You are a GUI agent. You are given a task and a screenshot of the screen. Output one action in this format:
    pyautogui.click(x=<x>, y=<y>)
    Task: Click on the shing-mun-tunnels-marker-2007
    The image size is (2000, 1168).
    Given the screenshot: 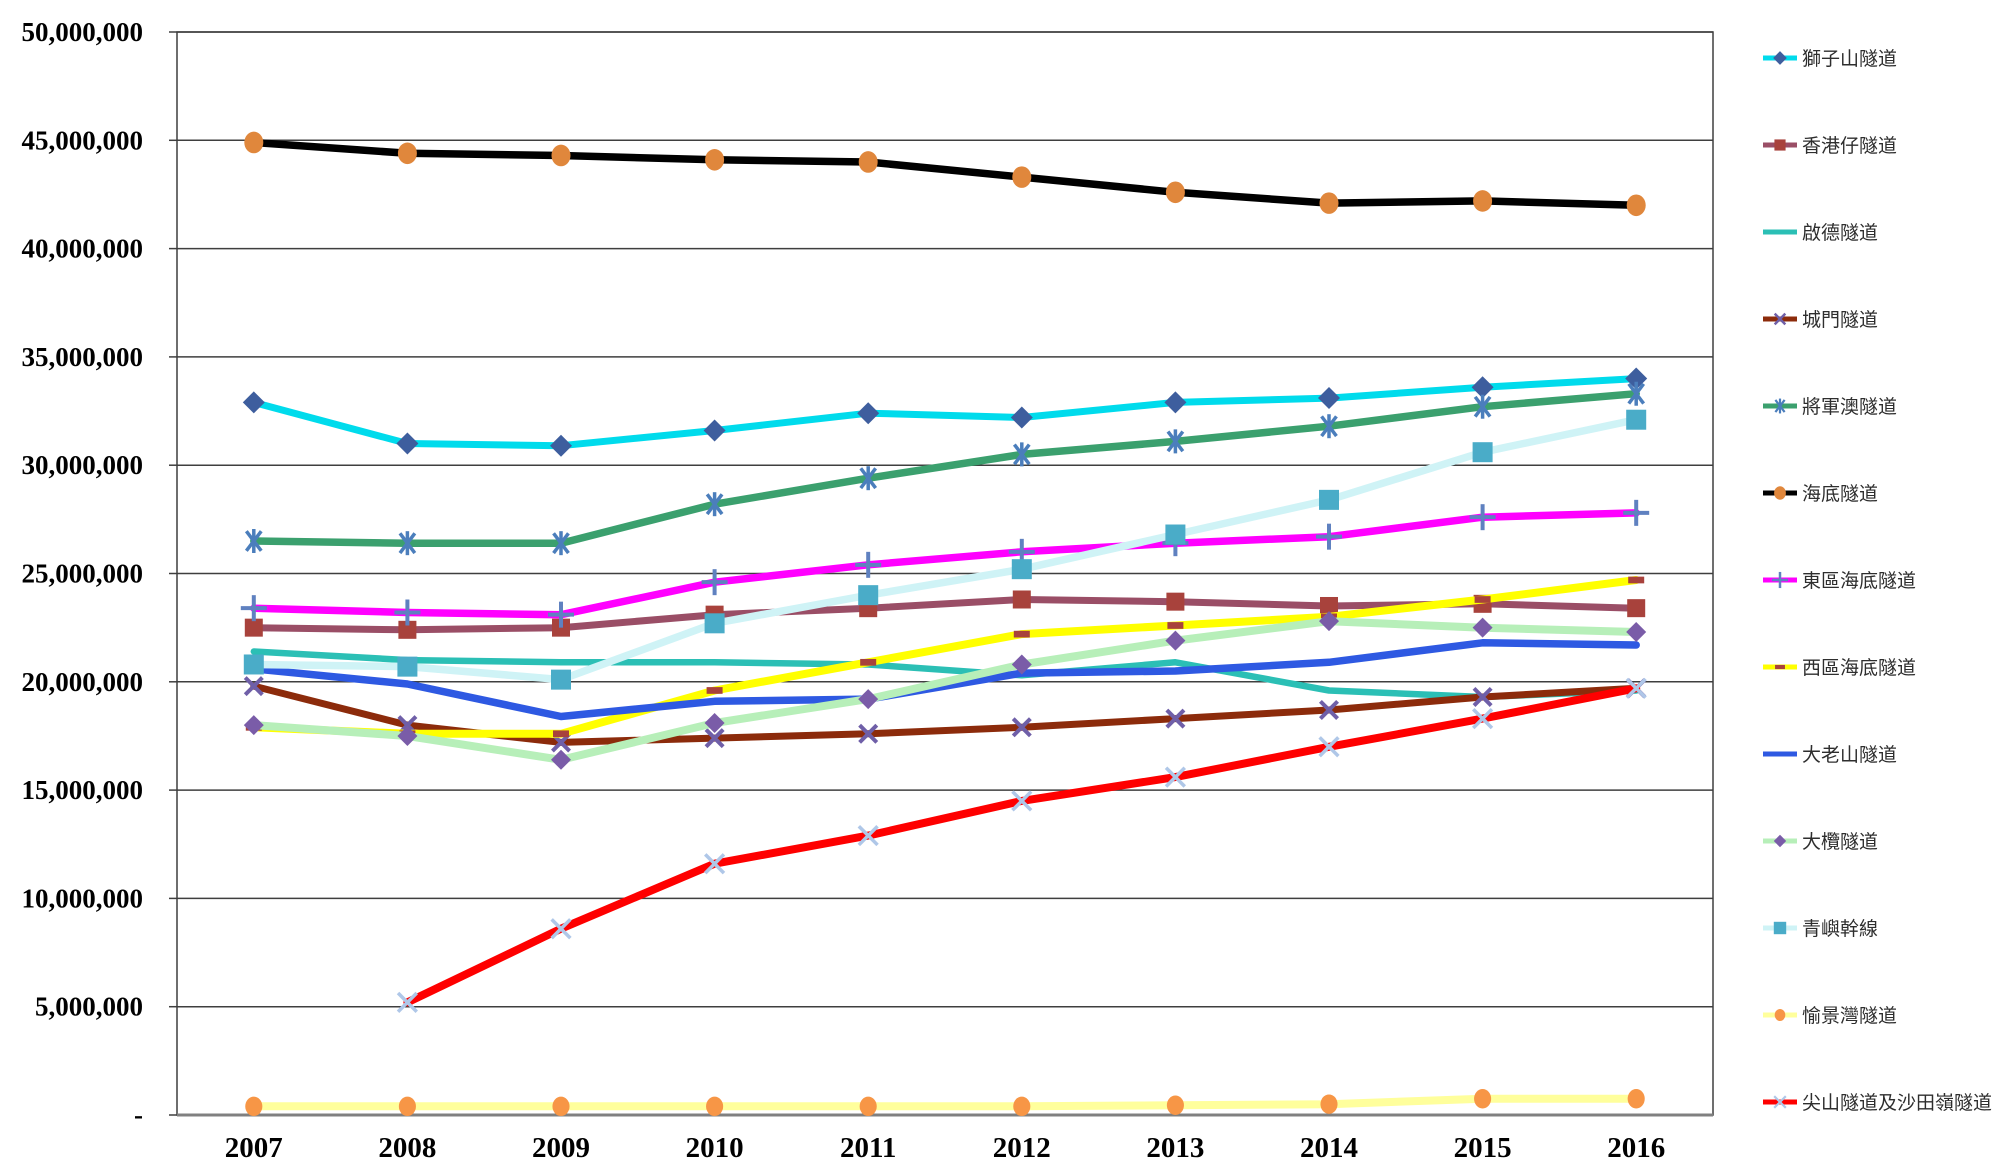 What is the action you would take?
    pyautogui.click(x=253, y=686)
    